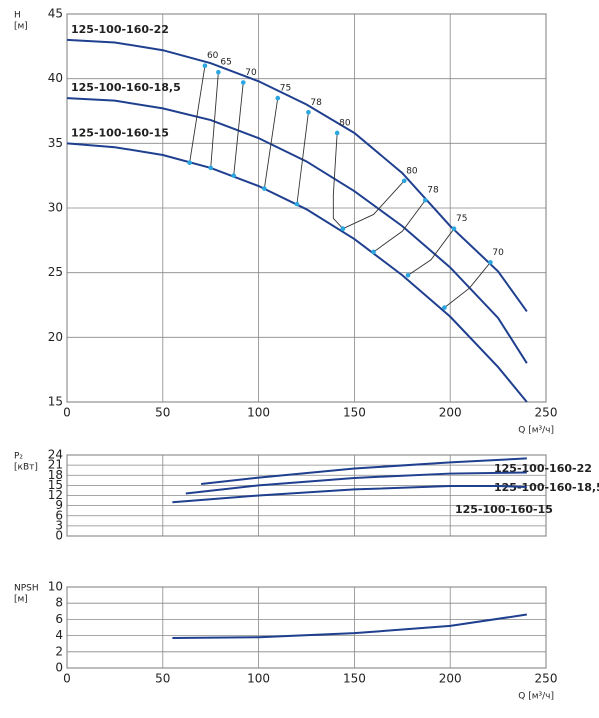 This screenshot has height=718, width=599. Describe the element at coordinates (18, 457) in the screenshot. I see `y-axis-label: P₂` at that location.